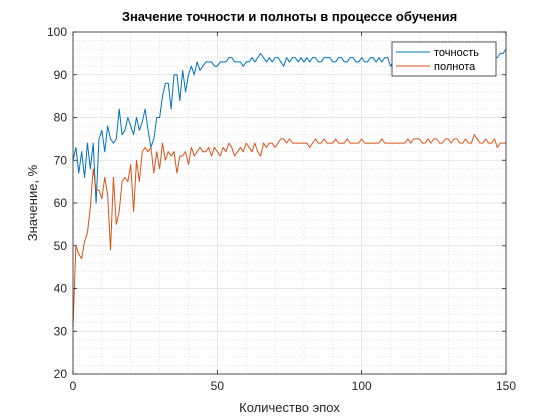 This screenshot has width=560, height=420. Describe the element at coordinates (61, 160) in the screenshot. I see `y-tick-label: 70` at that location.